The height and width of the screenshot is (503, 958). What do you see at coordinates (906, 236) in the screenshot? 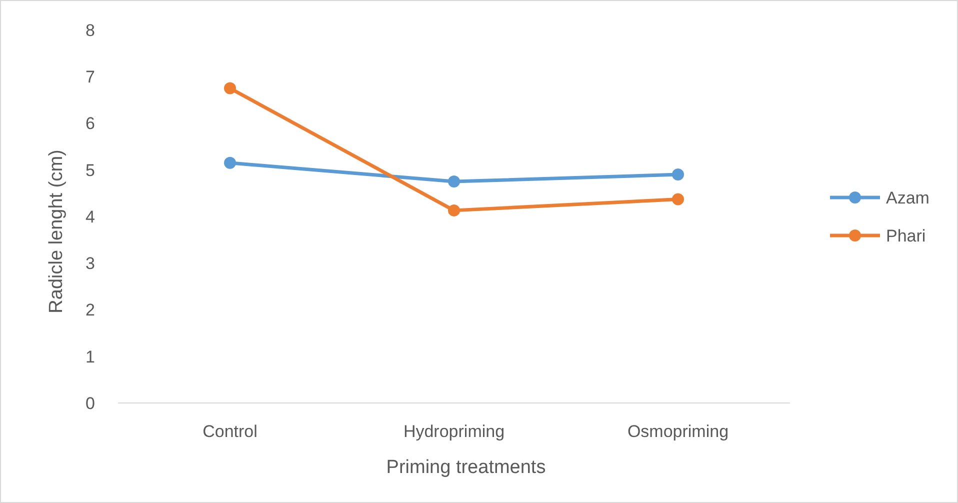
I see `legend-label: Phari` at bounding box center [906, 236].